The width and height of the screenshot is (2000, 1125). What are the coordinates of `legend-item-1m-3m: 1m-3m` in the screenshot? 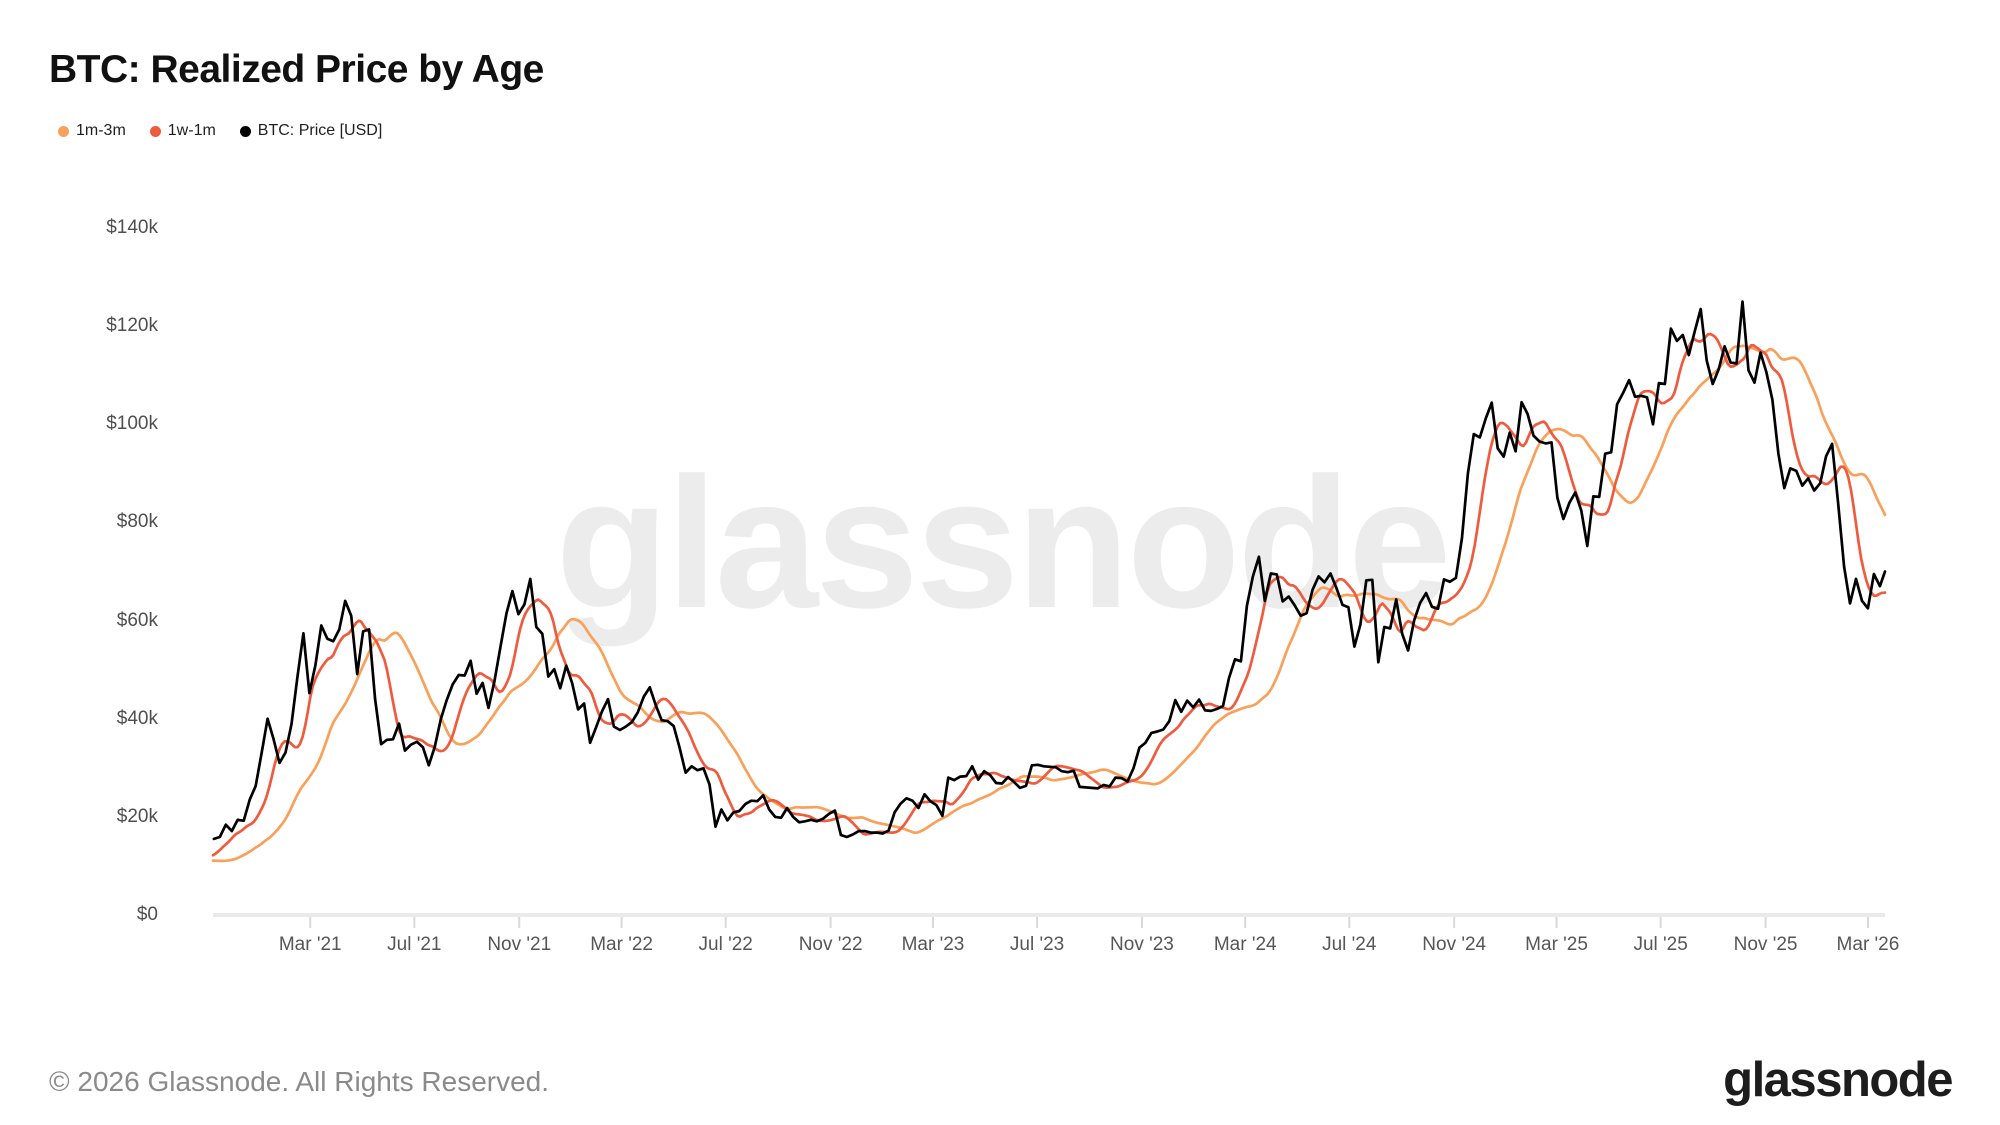 It's located at (92, 131).